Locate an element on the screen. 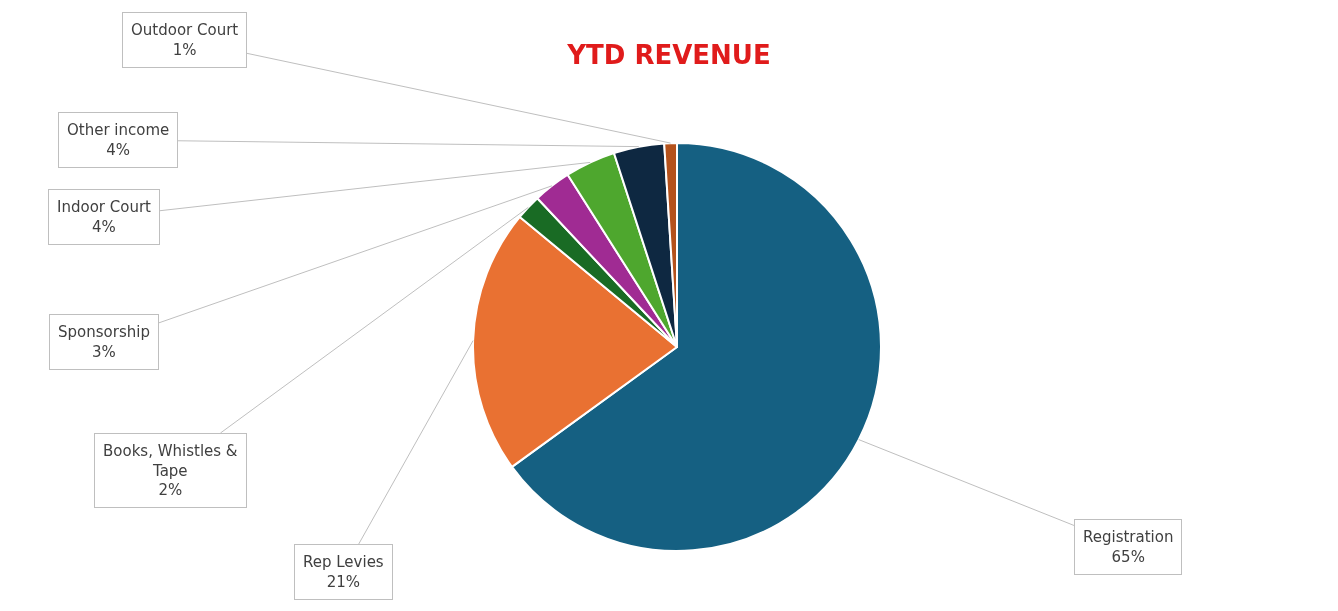  slice-label: Registration is located at coordinates (1128, 537).